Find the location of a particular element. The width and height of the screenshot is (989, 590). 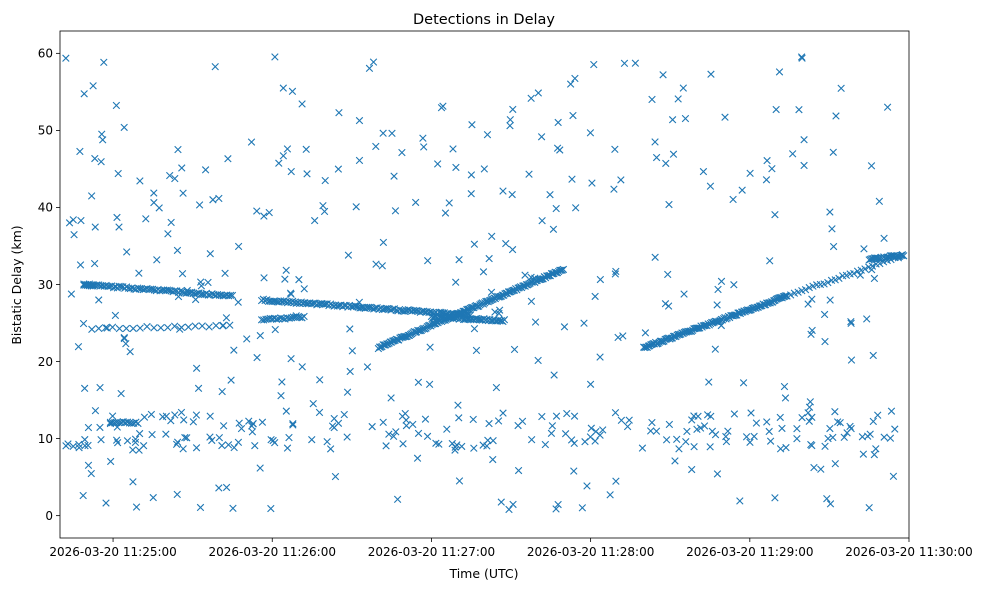

y-axis-label: Bistatic Delay (km) is located at coordinates (16, 284).